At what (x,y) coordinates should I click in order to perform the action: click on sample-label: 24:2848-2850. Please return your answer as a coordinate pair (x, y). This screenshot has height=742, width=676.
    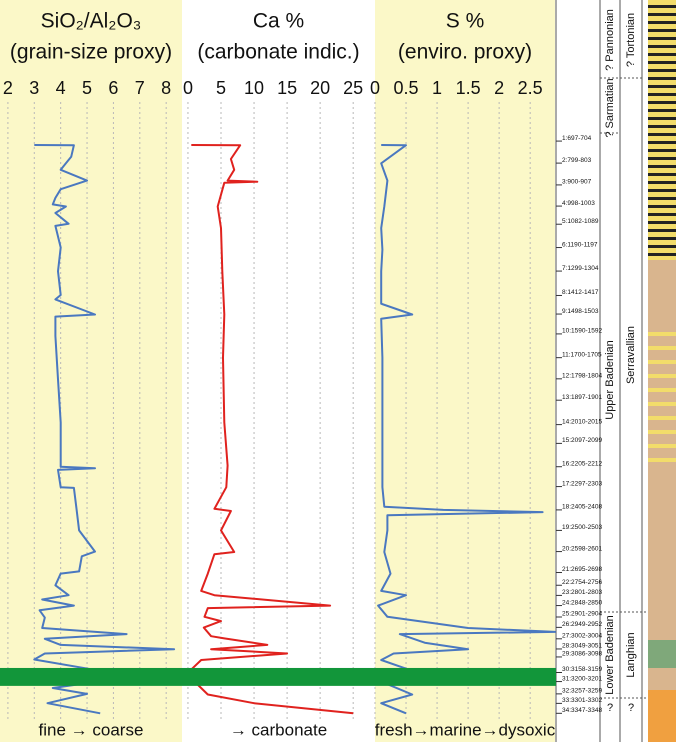
    Looking at the image, I should click on (582, 602).